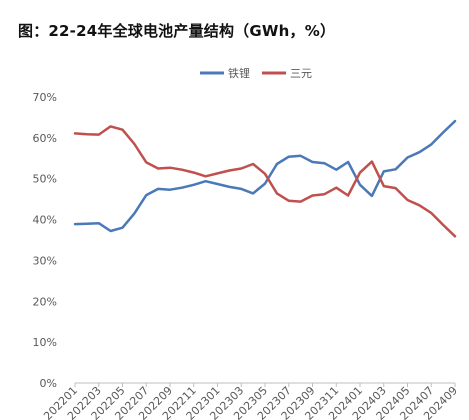  Describe the element at coordinates (45, 260) in the screenshot. I see `y-tick-label: 30%` at that location.